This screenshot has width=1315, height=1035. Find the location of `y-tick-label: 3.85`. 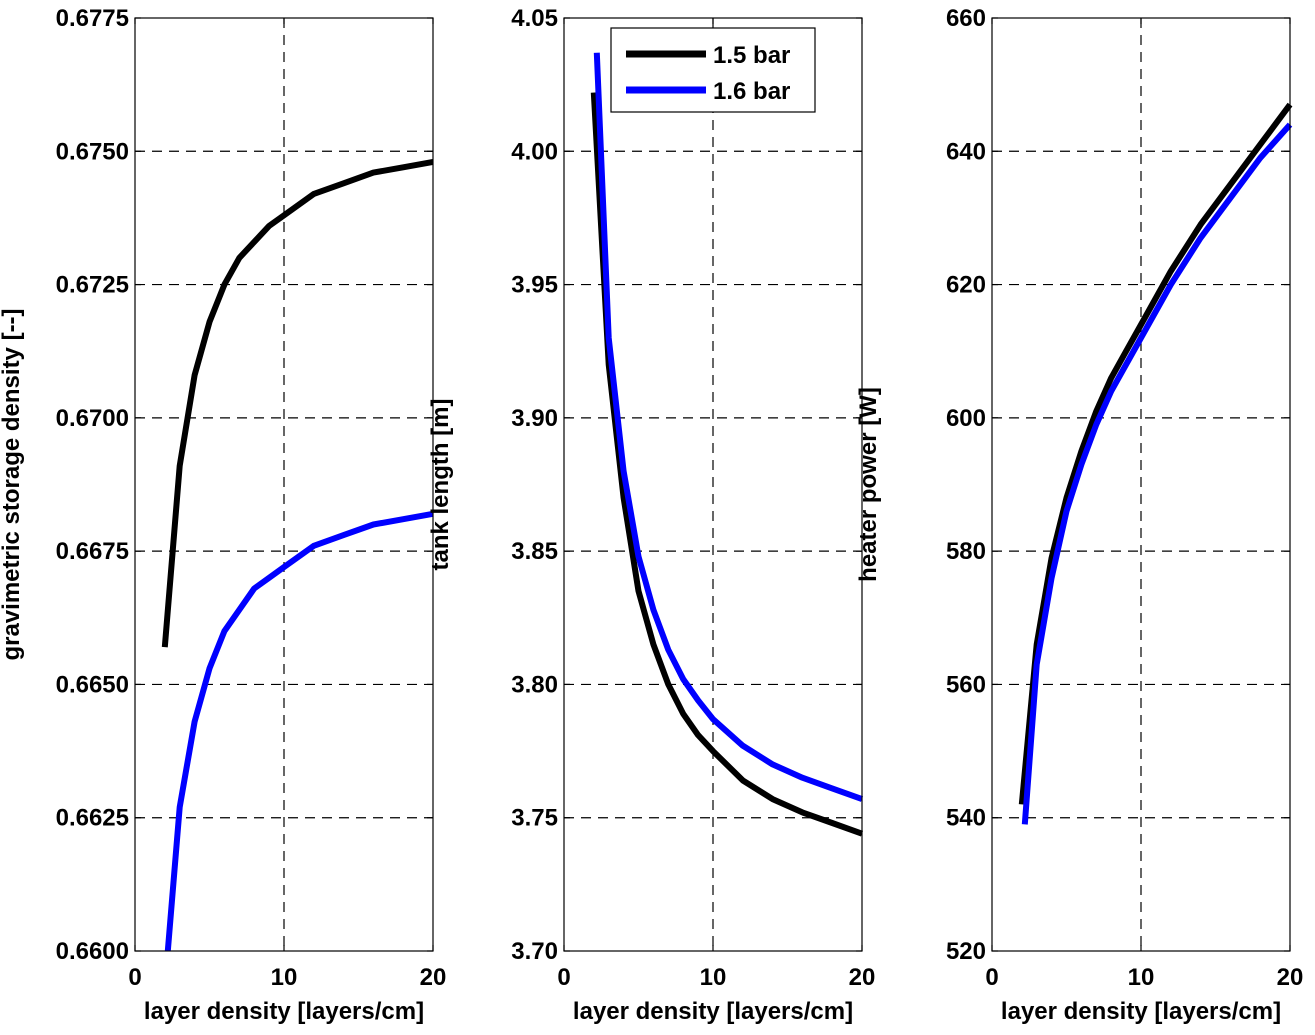

y-tick-label: 3.85 is located at coordinates (534, 551).